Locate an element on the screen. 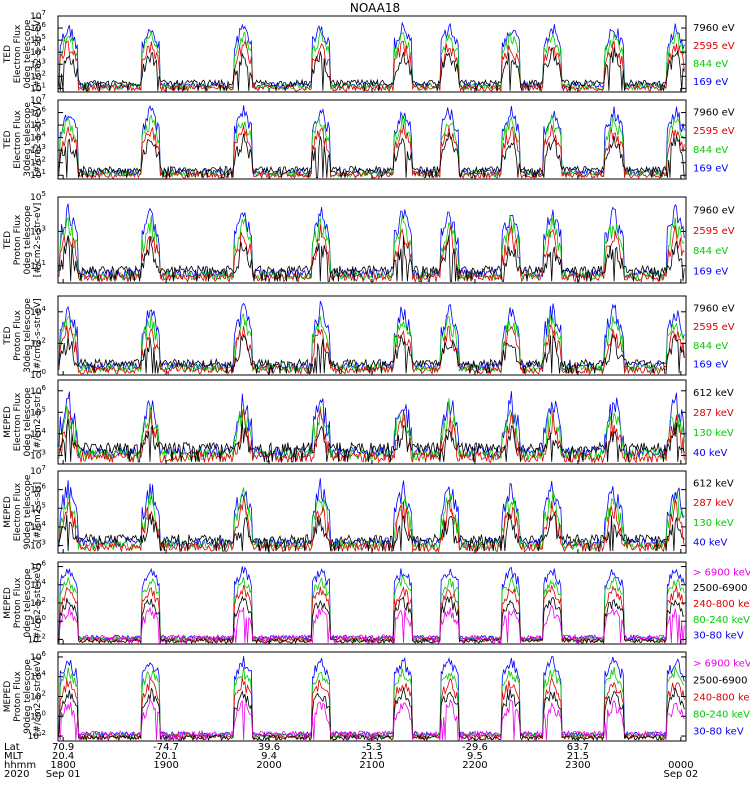  x-tick-label-hhmm: 2100 is located at coordinates (371, 765).